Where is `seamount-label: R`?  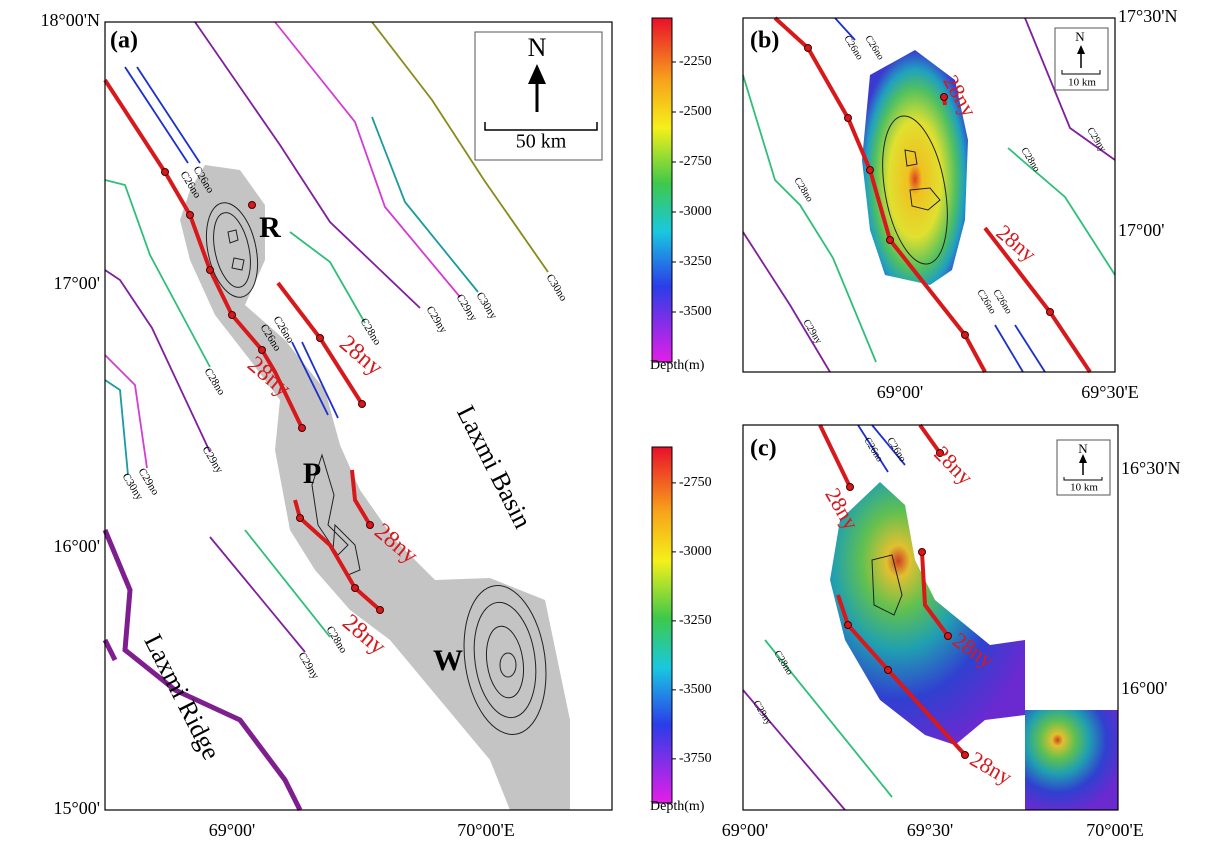
seamount-label: R is located at coordinates (270, 227).